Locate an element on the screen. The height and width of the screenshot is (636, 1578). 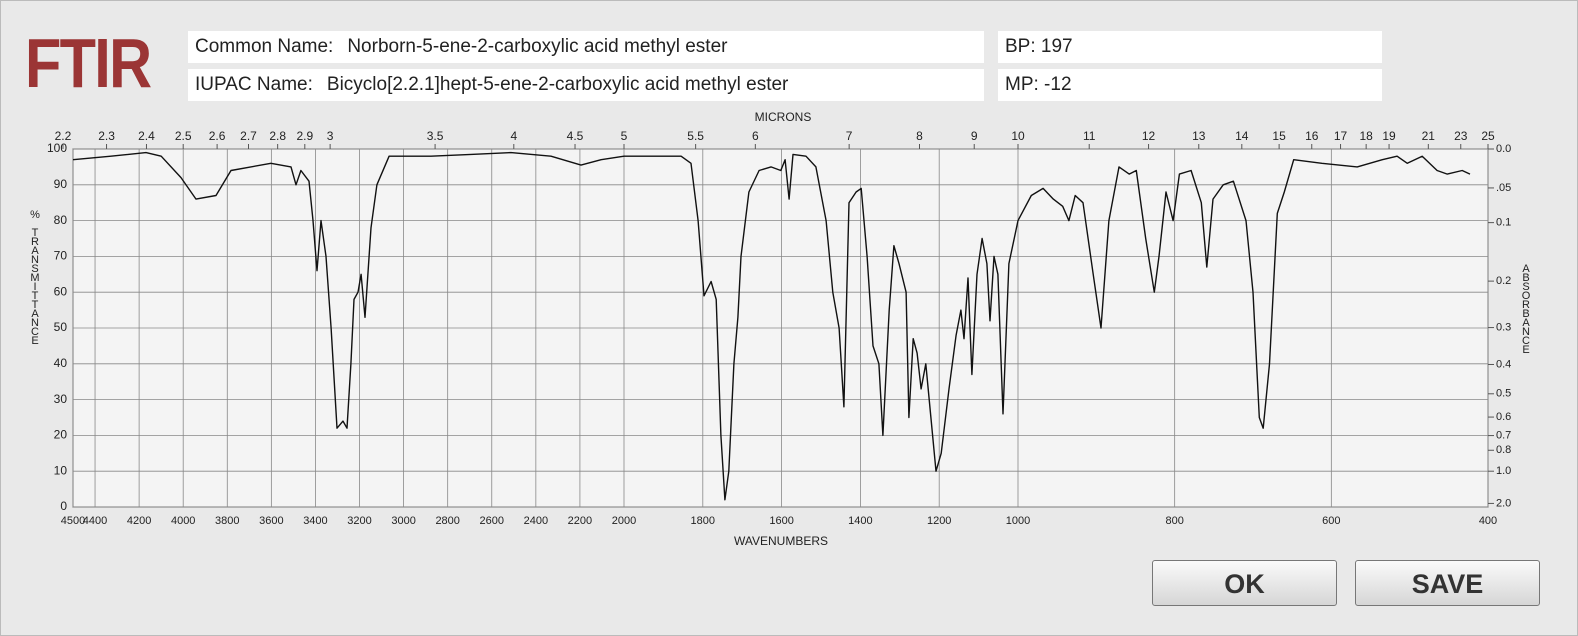
x-axis-label: WAVENUMBERS is located at coordinates (781, 541).